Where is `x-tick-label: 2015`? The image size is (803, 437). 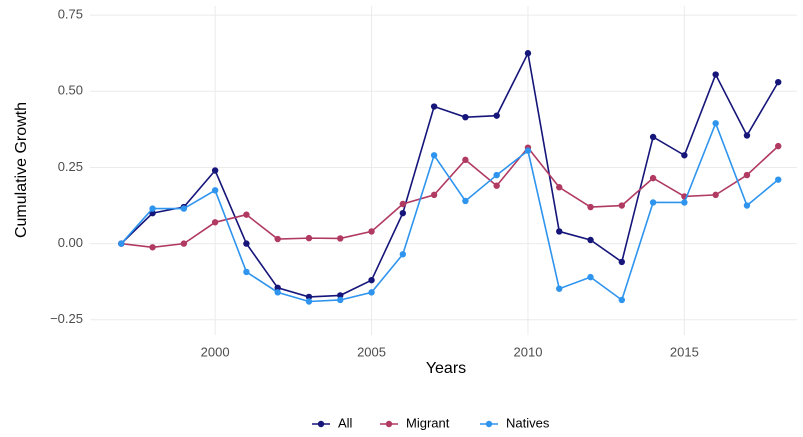 x-tick-label: 2015 is located at coordinates (684, 351).